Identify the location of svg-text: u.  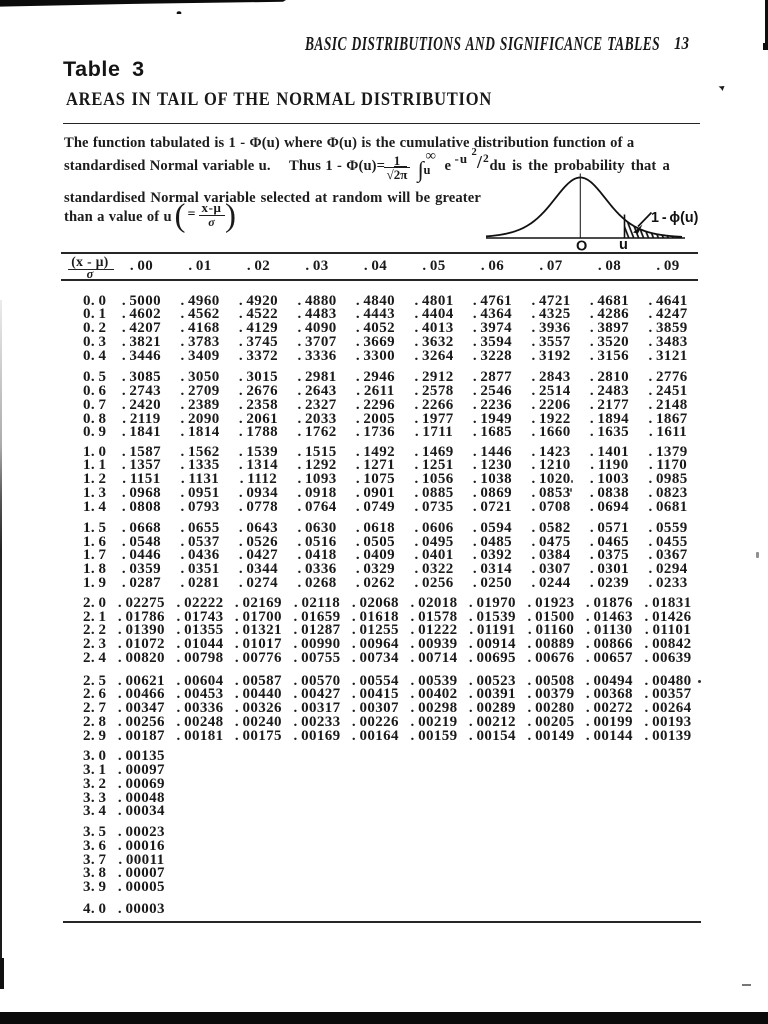
(623, 245).